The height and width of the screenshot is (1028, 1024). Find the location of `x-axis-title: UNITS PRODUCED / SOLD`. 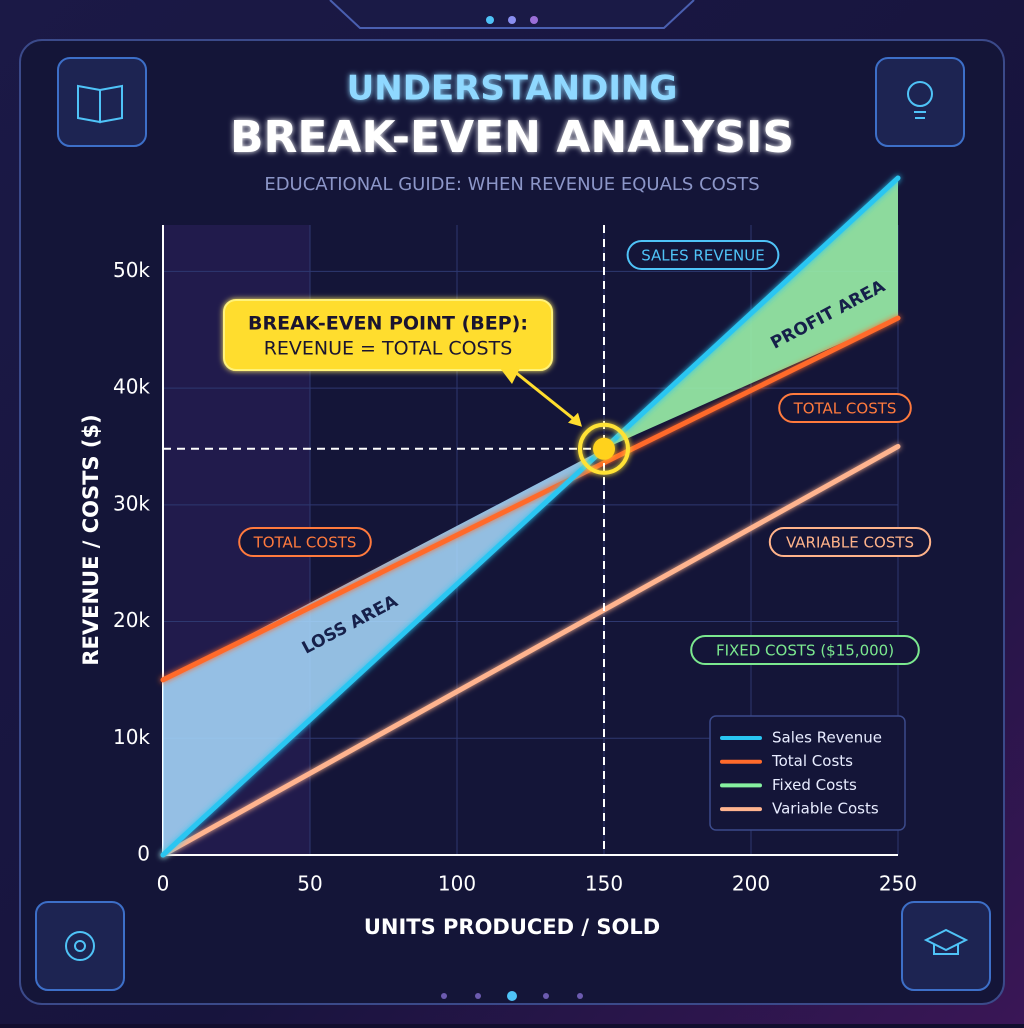

x-axis-title: UNITS PRODUCED / SOLD is located at coordinates (512, 927).